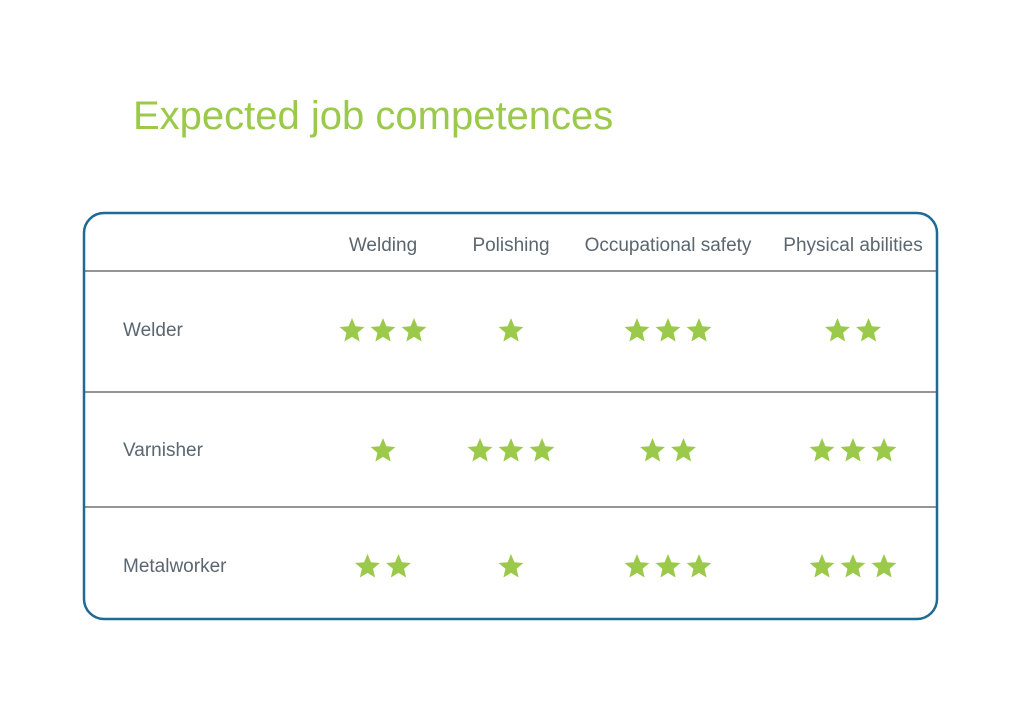 The height and width of the screenshot is (722, 1024). I want to click on title: Expected job competences, so click(373, 116).